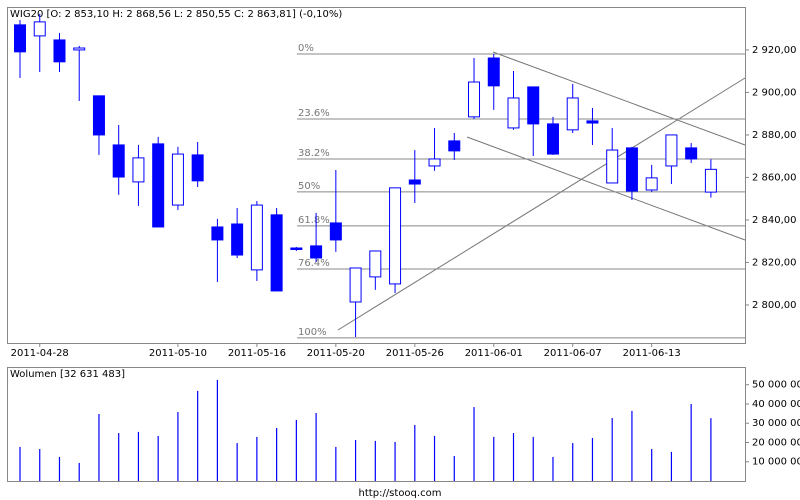 Image resolution: width=800 pixels, height=500 pixels. Describe the element at coordinates (314, 113) in the screenshot. I see `fib-label: 23.6%` at that location.